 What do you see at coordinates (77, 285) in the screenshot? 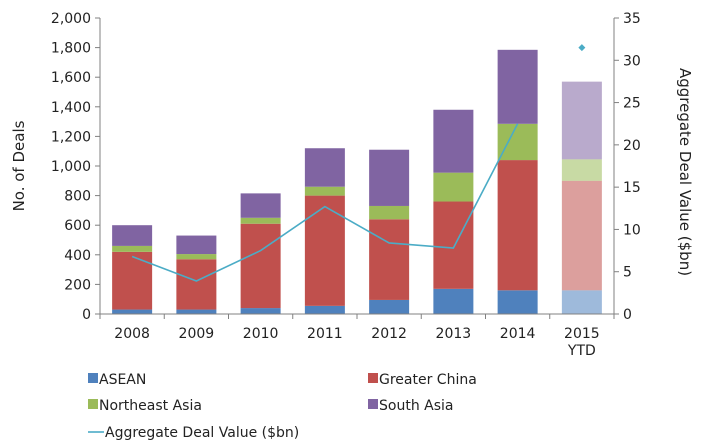
I see `y-tick-label: 200` at bounding box center [77, 285].